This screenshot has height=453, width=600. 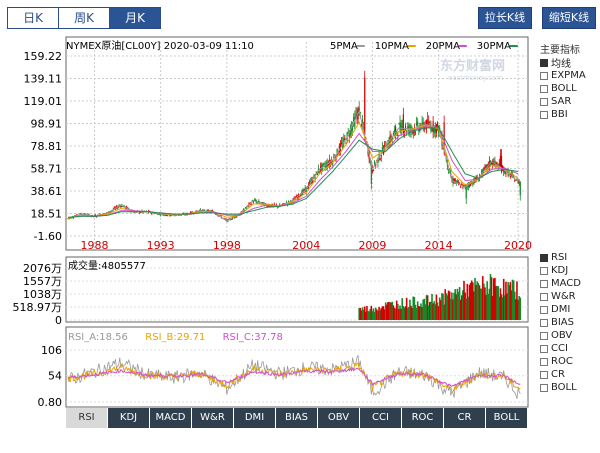 I want to click on tab-month: 月K, so click(x=135, y=18).